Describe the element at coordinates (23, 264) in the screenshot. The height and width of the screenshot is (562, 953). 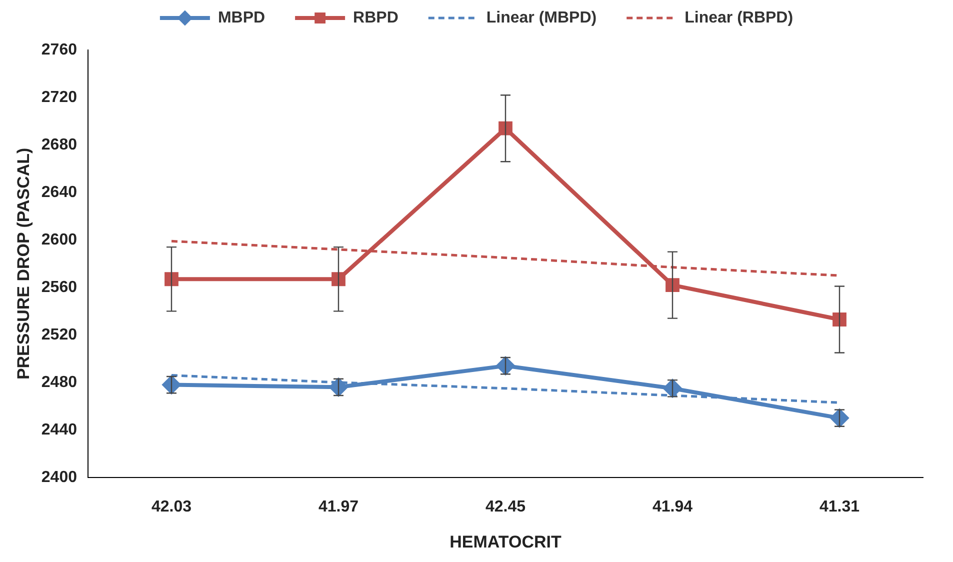
I see `y-axis-title: PRESSURE DROP (PASCAL)` at that location.